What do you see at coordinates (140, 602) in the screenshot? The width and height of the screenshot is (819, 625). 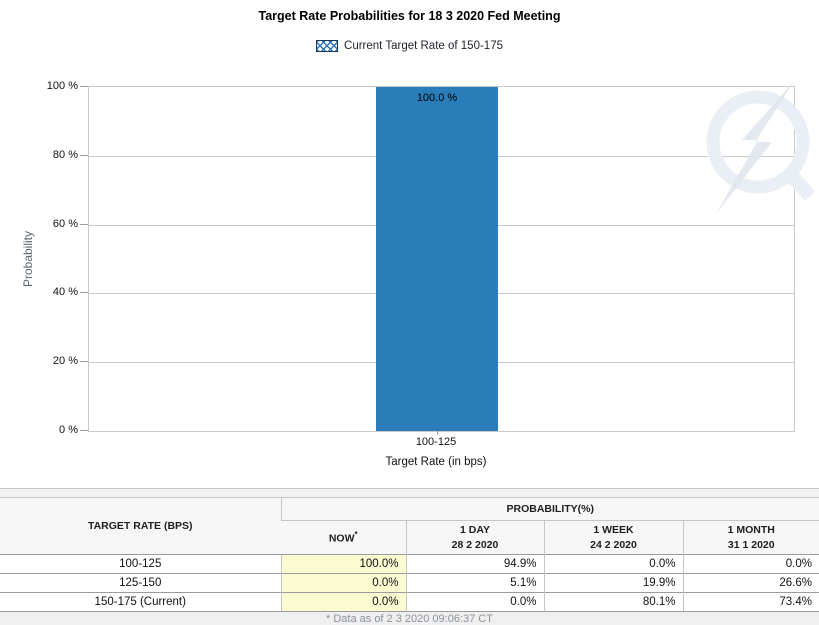 I see `rate-cell: 150-175 (Current)` at bounding box center [140, 602].